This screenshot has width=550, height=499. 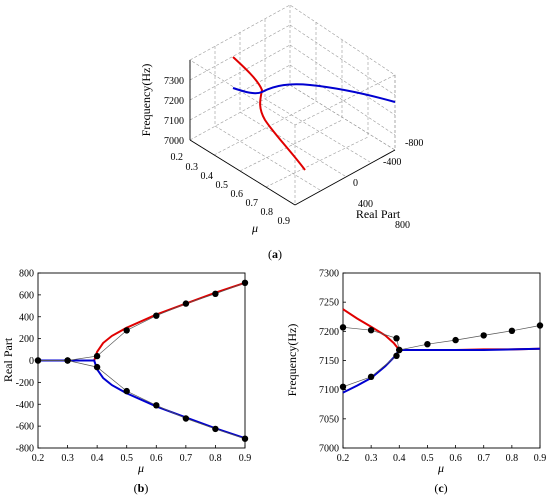 What do you see at coordinates (284, 221) in the screenshot?
I see `tick-label: 0.9` at bounding box center [284, 221].